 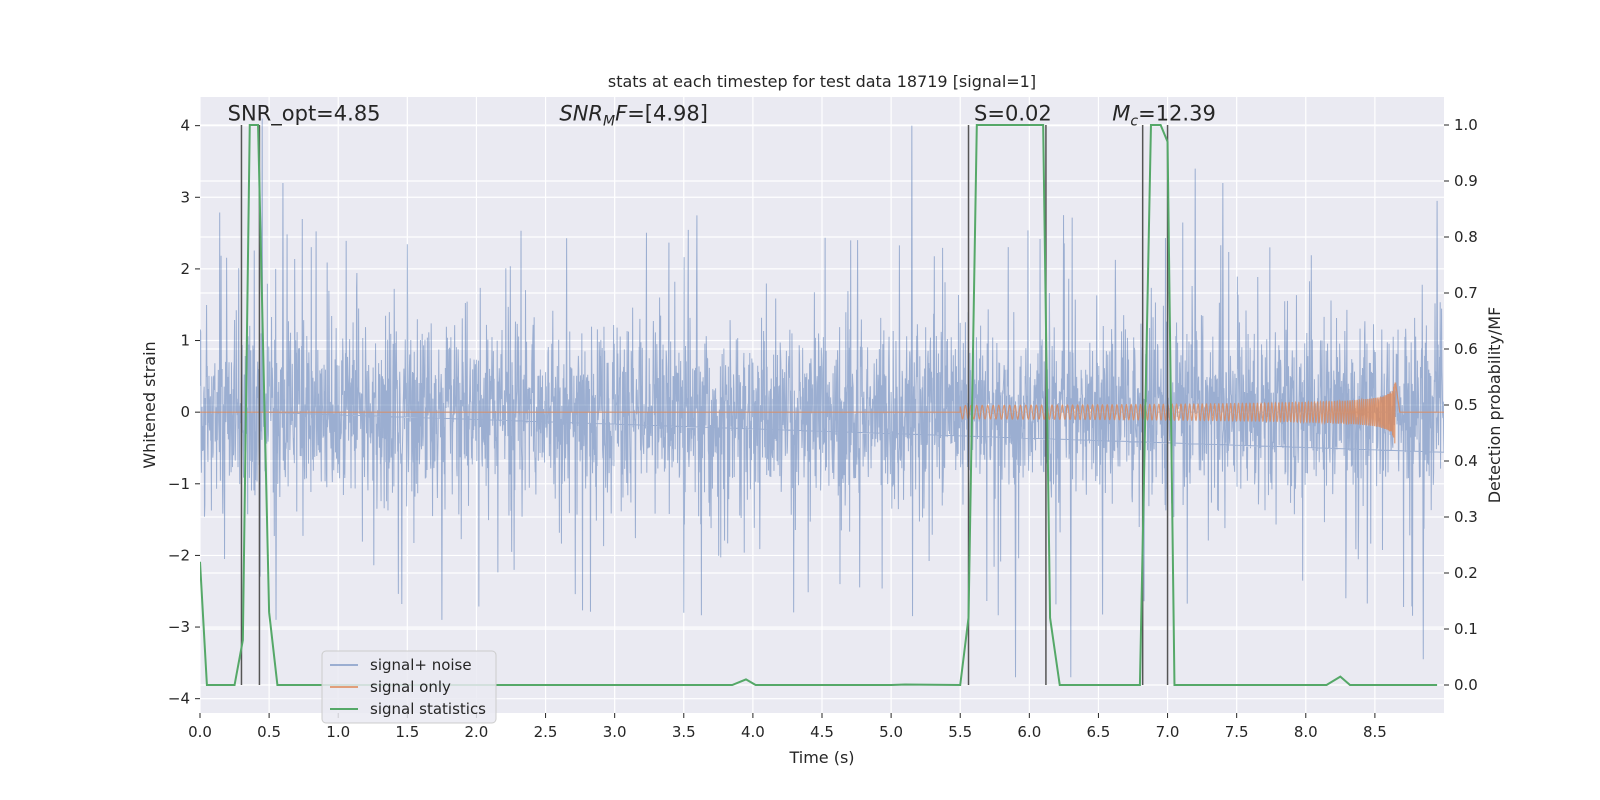 What do you see at coordinates (1306, 732) in the screenshot?
I see `x-tick-label: 8.0` at bounding box center [1306, 732].